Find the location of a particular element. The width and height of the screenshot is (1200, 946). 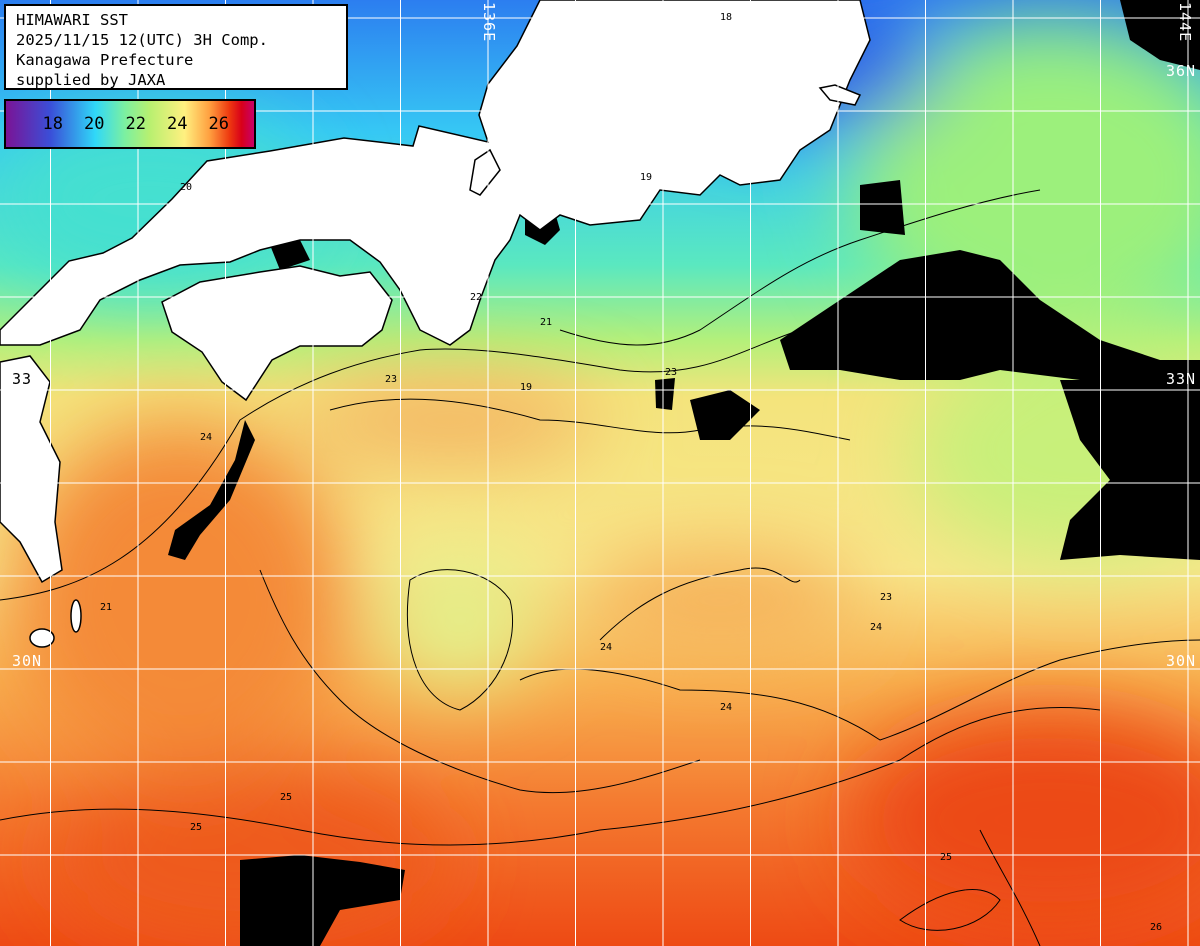

isotherm-label: 20 is located at coordinates (186, 187).